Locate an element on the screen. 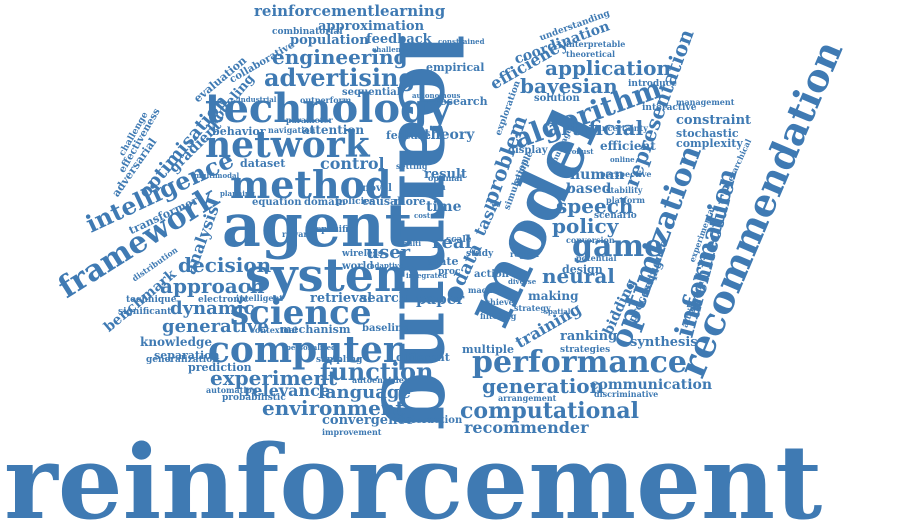  word-stability: stability is located at coordinates (624, 190).